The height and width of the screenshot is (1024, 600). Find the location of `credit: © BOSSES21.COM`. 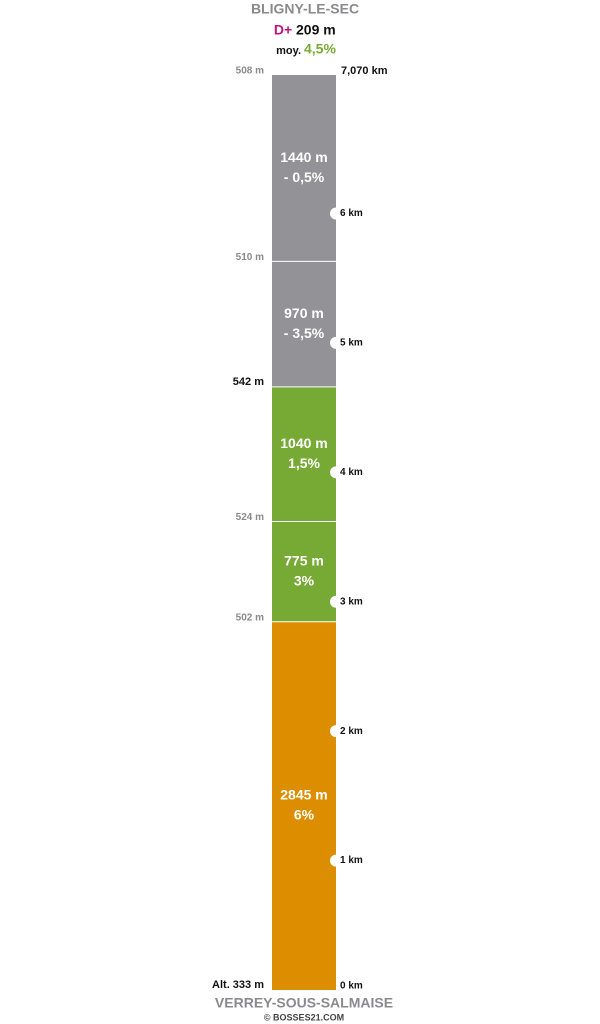

credit: © BOSSES21.COM is located at coordinates (304, 1017).